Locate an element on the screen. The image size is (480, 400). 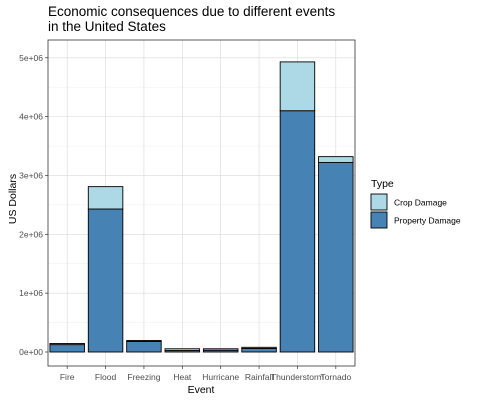
bar-rainfall-property-damage is located at coordinates (259, 350).